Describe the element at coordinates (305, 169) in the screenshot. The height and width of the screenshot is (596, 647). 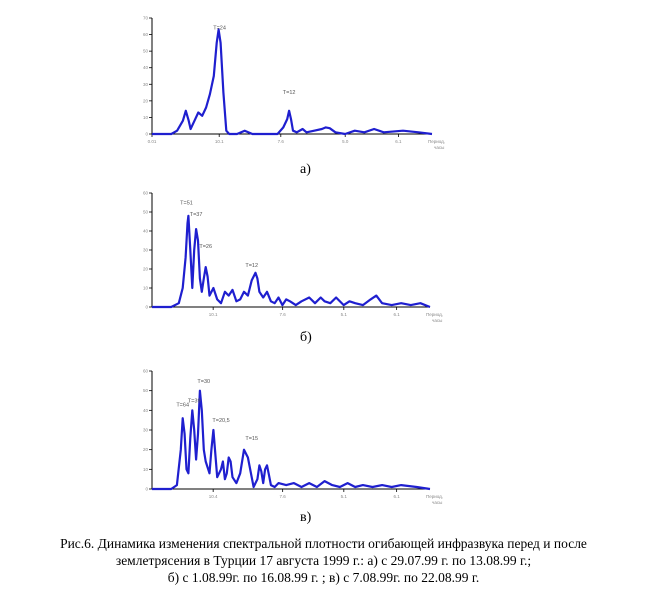
I see `panel-label-a: а)` at that location.